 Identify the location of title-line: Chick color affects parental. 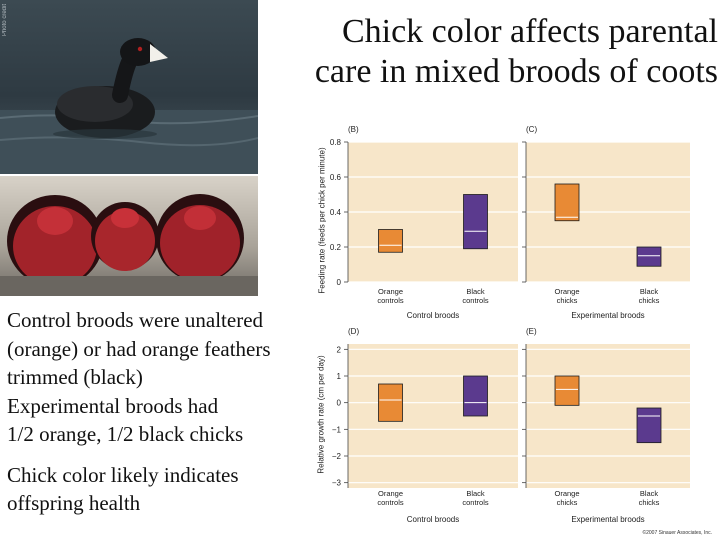
(529, 31).